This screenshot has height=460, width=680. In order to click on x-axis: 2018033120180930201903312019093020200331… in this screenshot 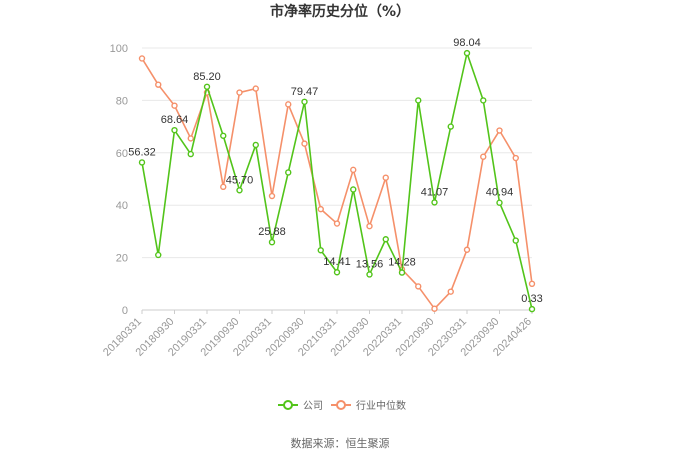, I will do `click(317, 334)`.